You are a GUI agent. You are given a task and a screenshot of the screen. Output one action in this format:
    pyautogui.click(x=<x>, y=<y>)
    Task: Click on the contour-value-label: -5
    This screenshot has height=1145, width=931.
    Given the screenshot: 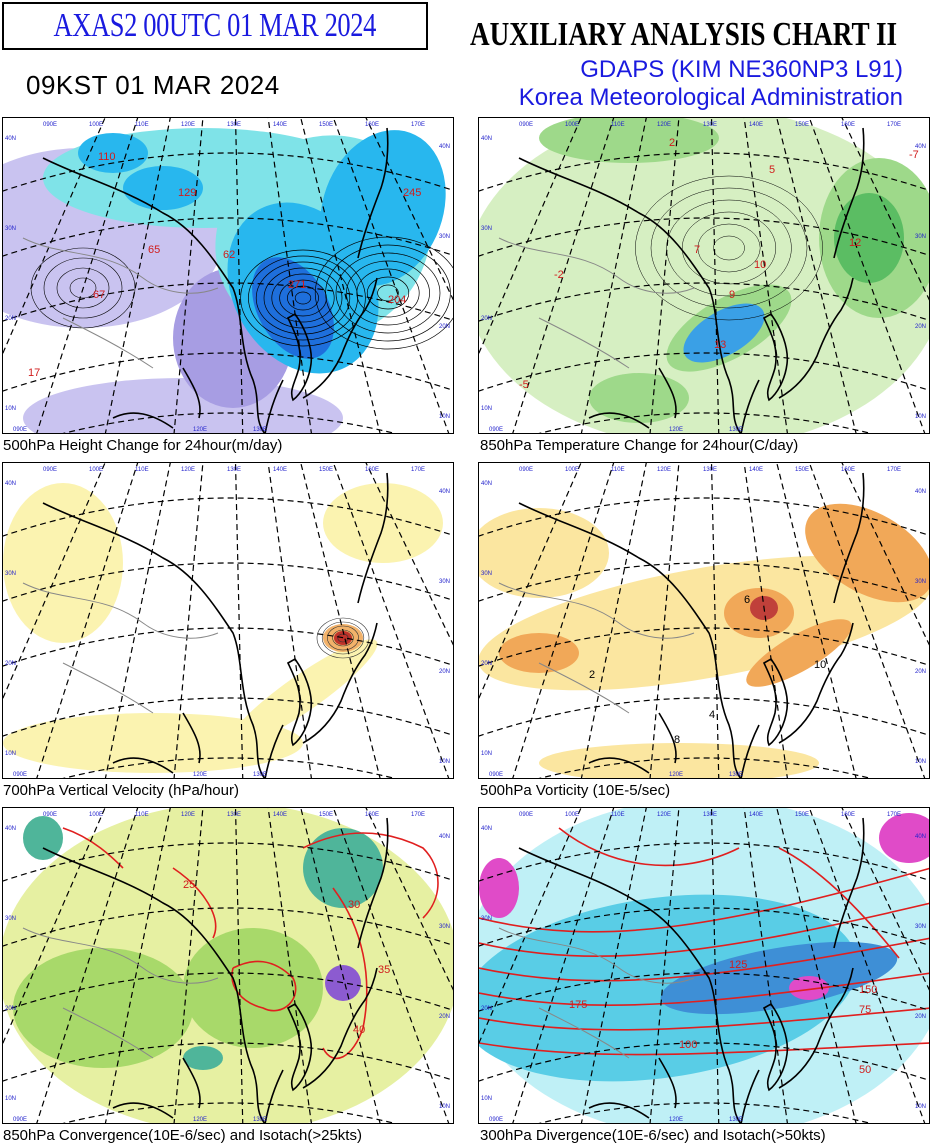 What is the action you would take?
    pyautogui.click(x=524, y=385)
    